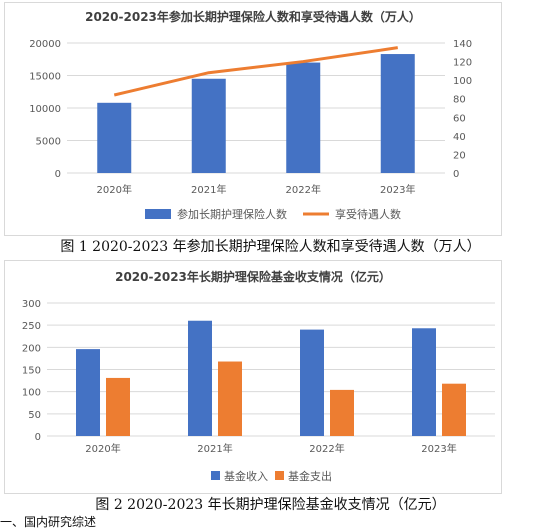  I want to click on line-beneficiaries, so click(256, 71).